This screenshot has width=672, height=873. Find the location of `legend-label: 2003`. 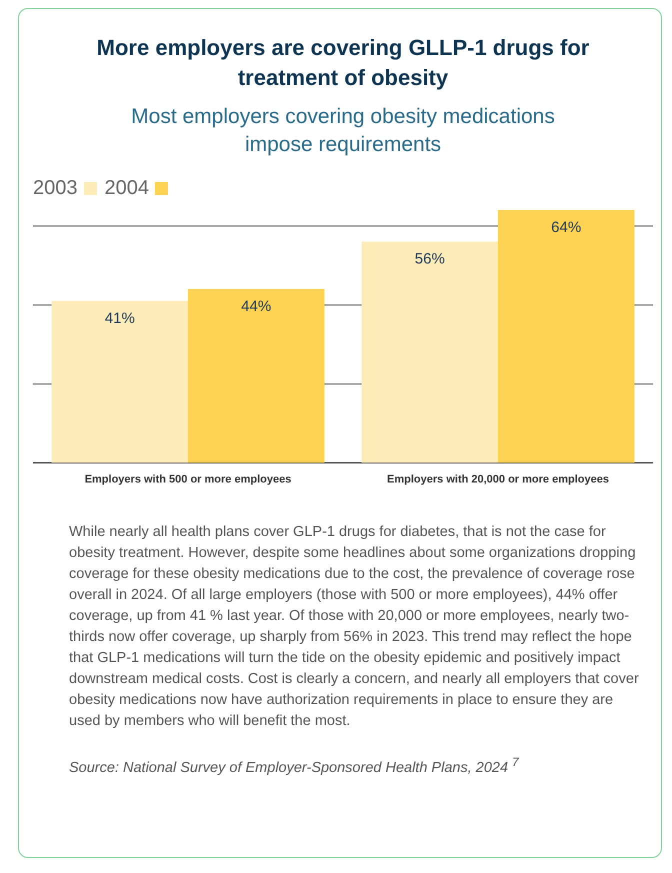

legend-label: 2003 is located at coordinates (55, 188).